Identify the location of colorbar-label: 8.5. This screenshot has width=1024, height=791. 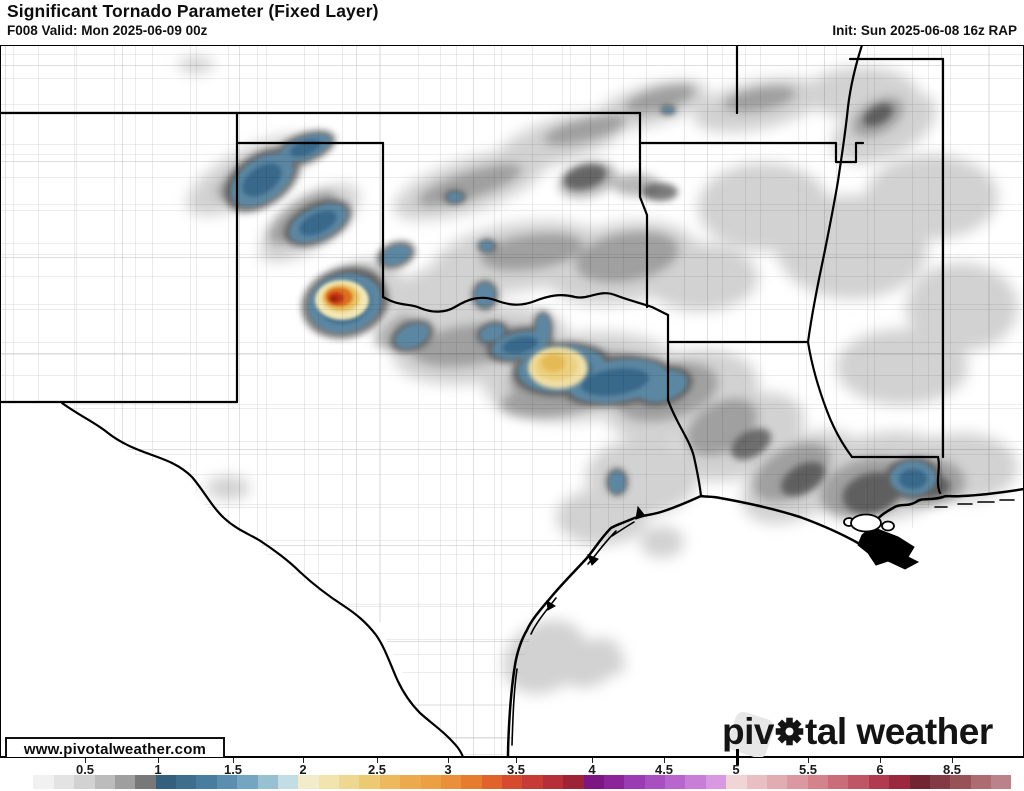
(952, 769).